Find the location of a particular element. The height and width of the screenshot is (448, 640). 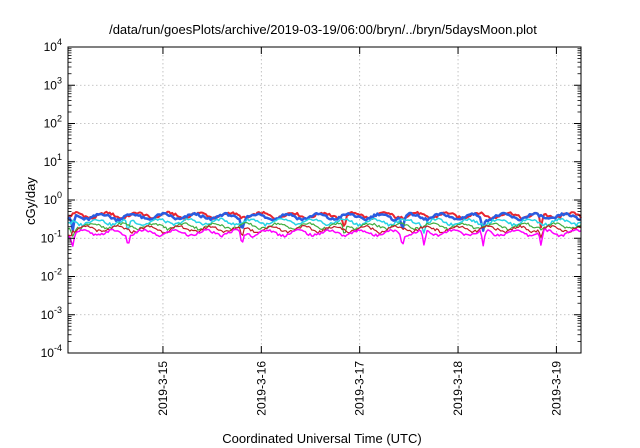

y-tick-label: 10⁰ is located at coordinates (53, 198).